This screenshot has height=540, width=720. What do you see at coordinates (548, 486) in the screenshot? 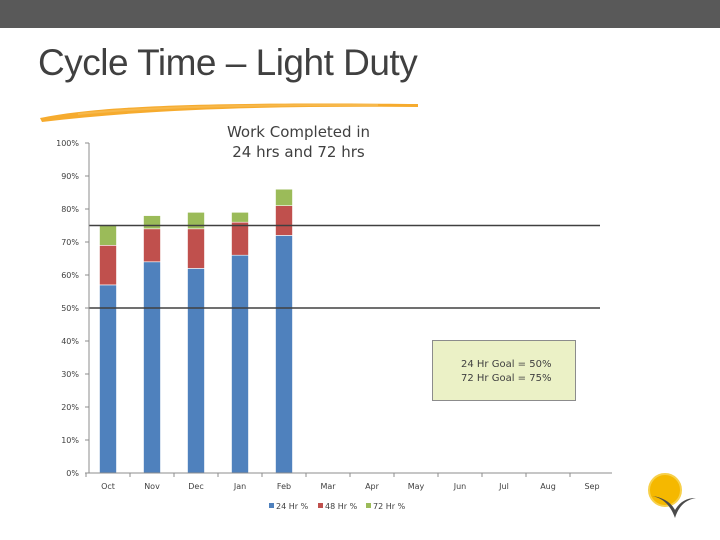
I see `x-tick-label-aug: Aug` at bounding box center [548, 486].